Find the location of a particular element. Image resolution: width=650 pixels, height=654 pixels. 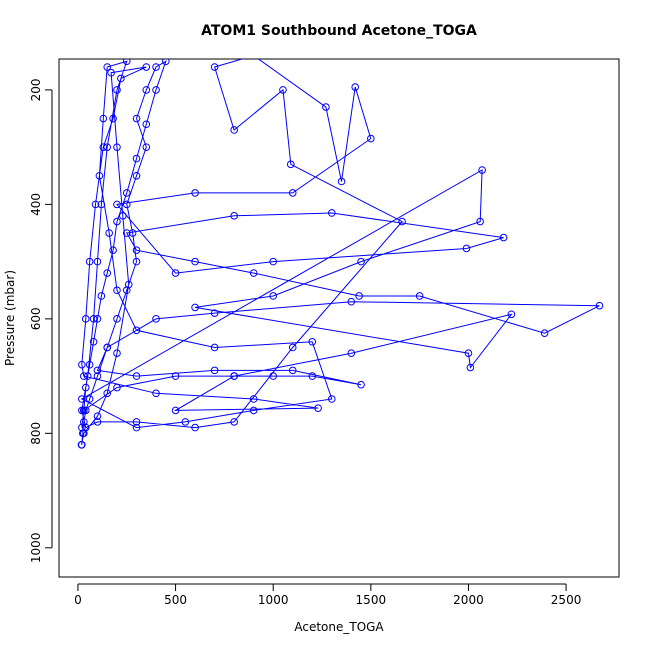

y-tick-label: 600 is located at coordinates (36, 318).